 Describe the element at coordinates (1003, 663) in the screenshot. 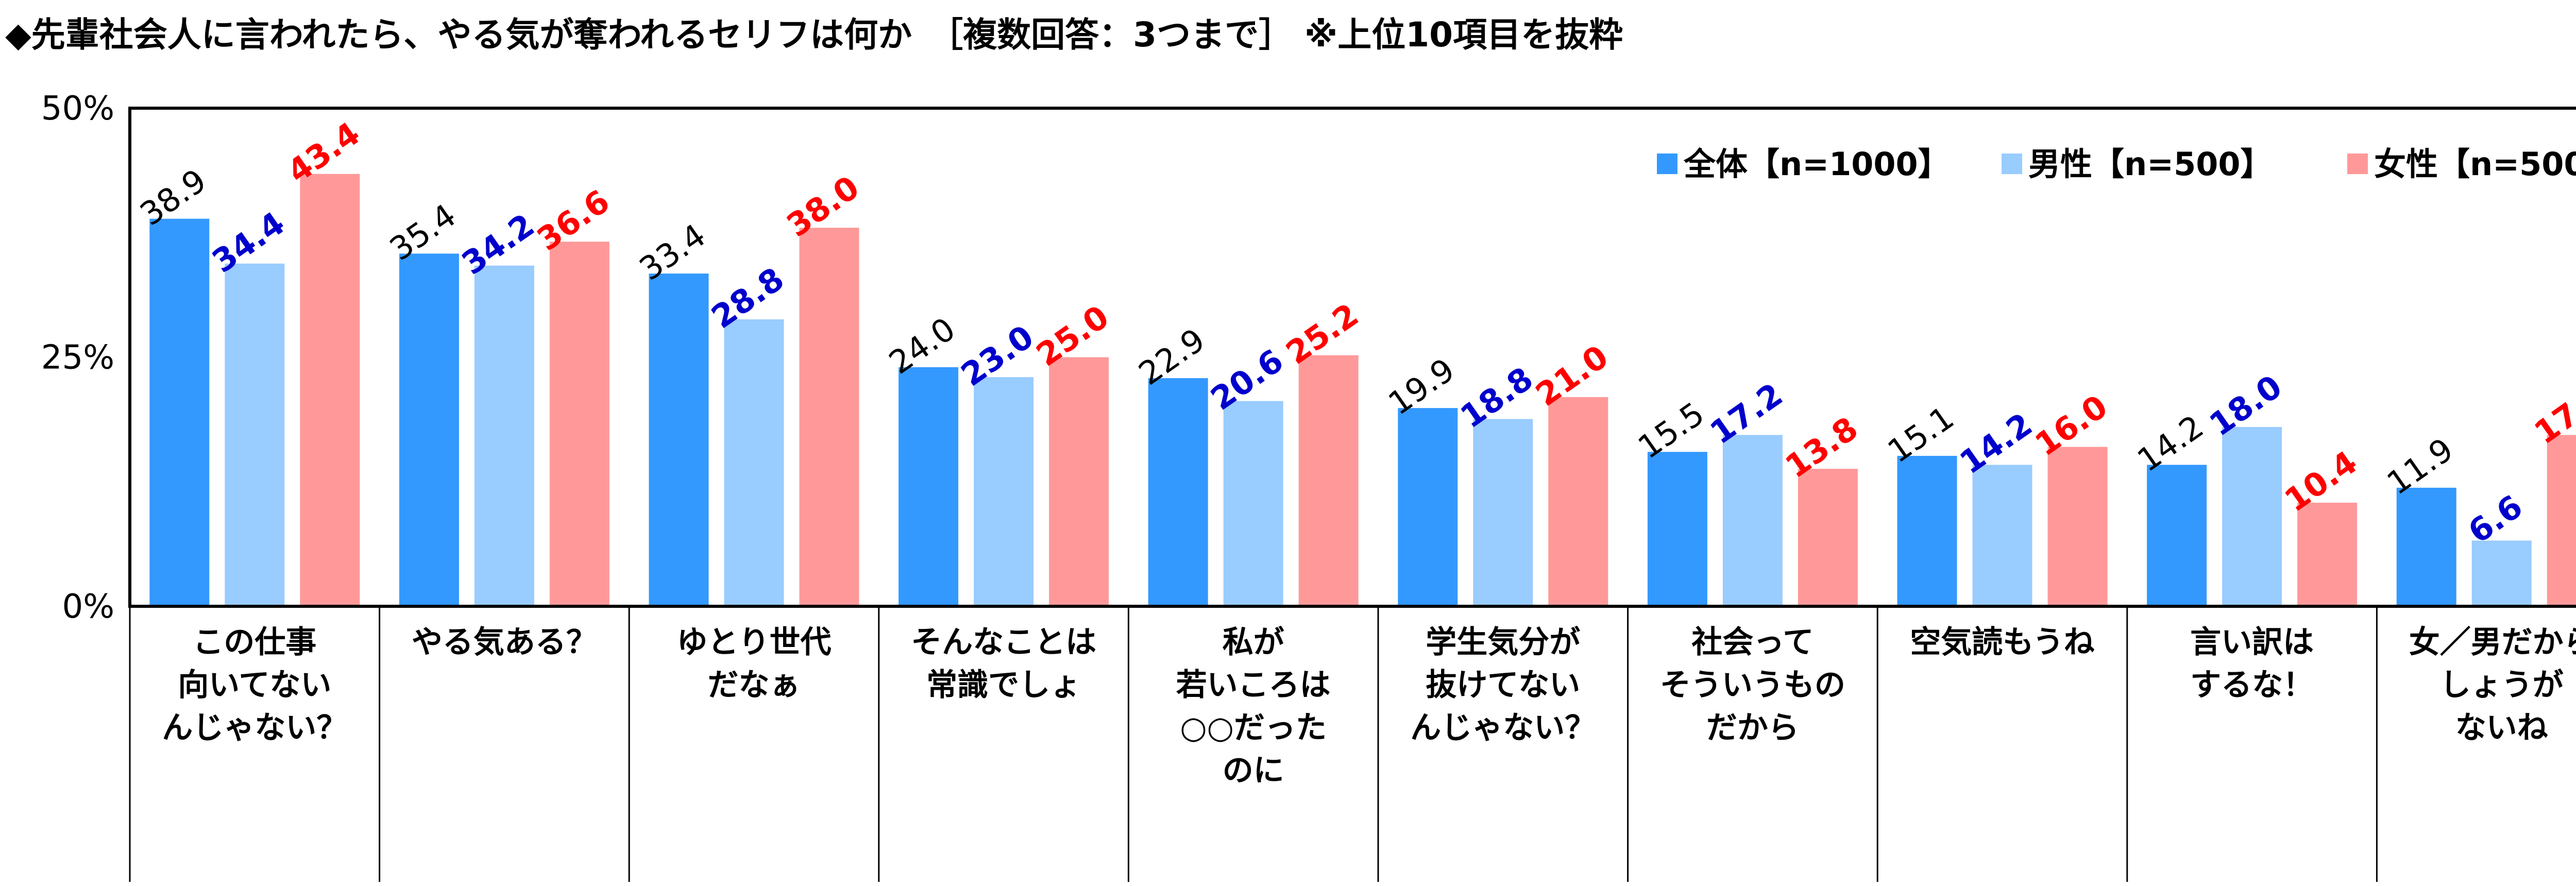

I see `category-label: そんなことは常識でしょ` at that location.